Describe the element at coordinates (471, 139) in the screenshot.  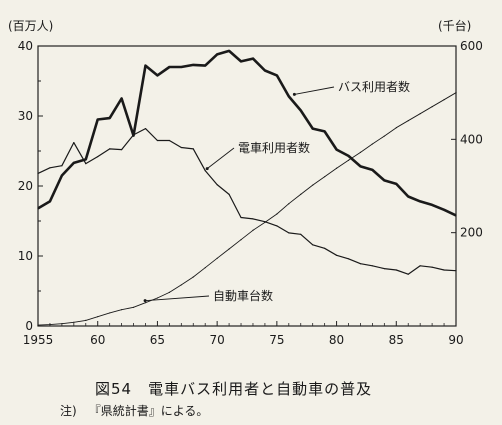
I see `y-right-tick-label: 400` at that location.